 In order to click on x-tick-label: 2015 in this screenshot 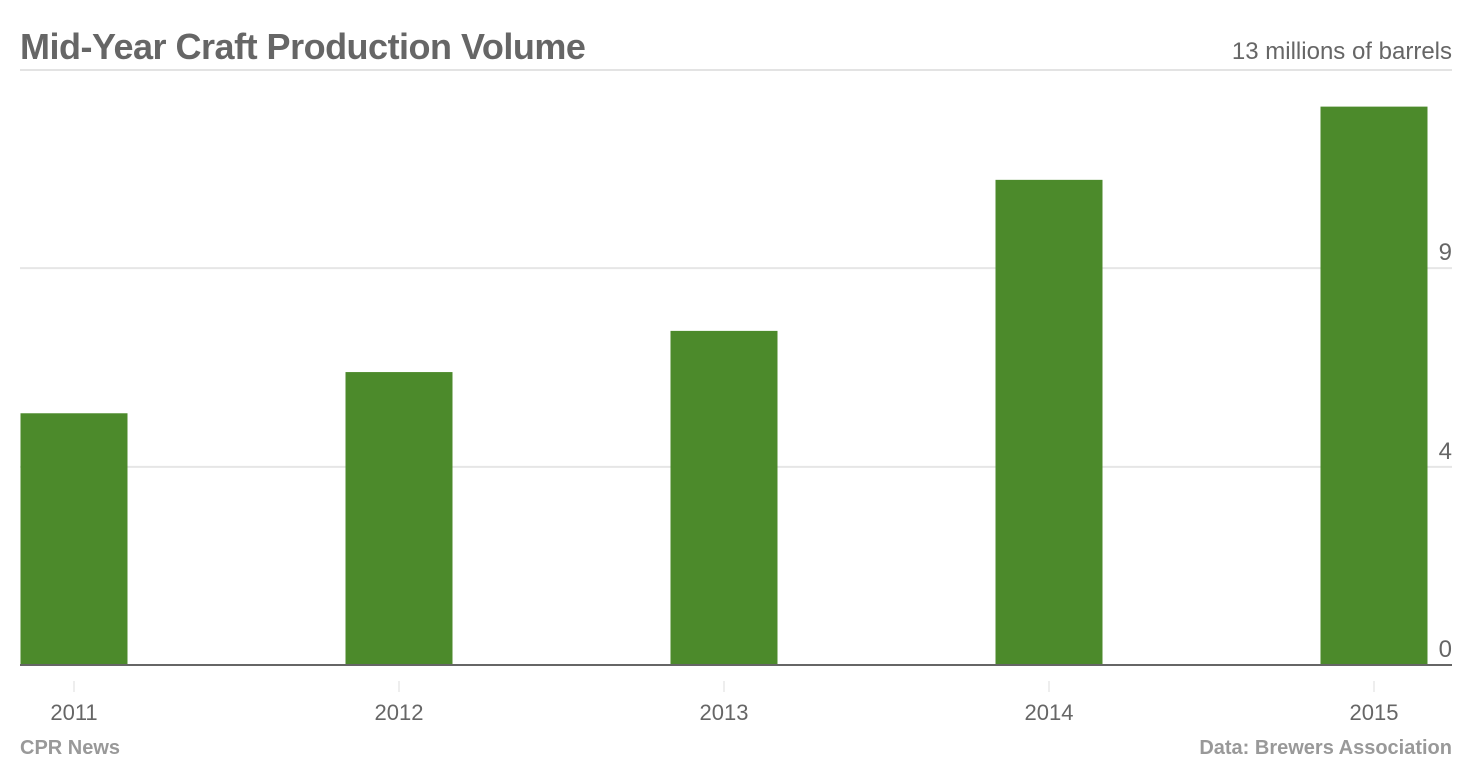, I will do `click(1374, 712)`.